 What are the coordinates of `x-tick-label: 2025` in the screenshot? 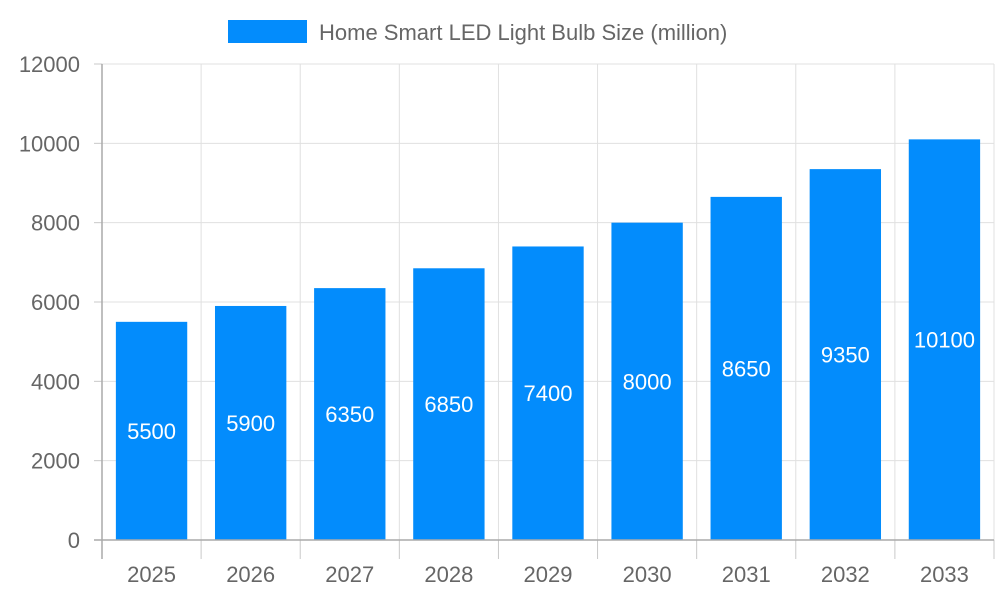 It's located at (151, 574).